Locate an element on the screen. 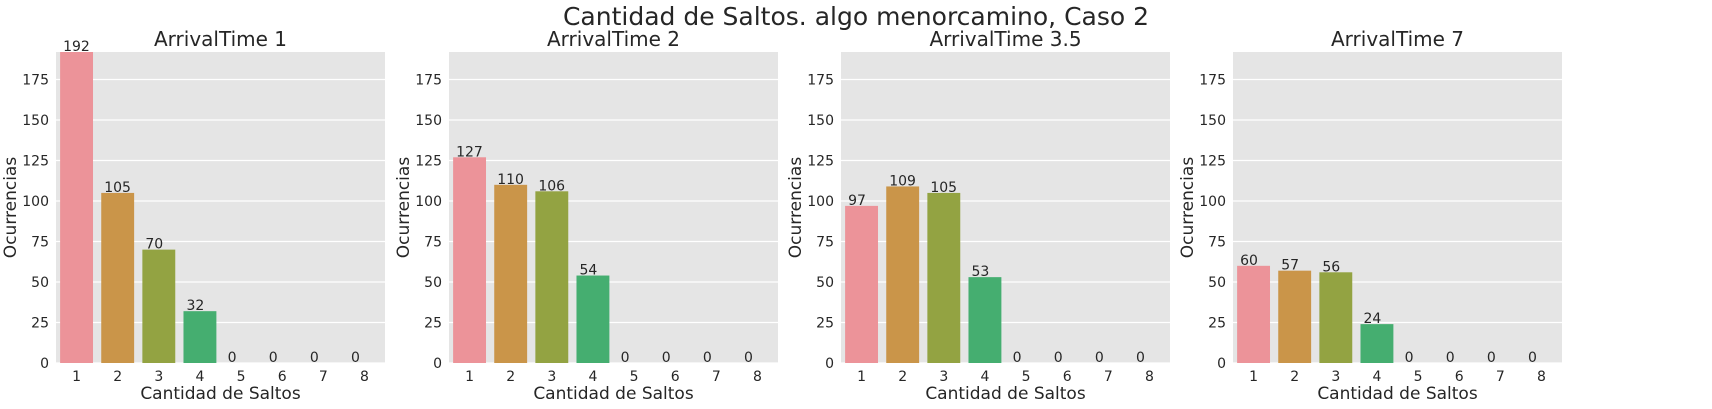 This screenshot has height=409, width=1712. panel-title: ArrivalTime 7 is located at coordinates (1397, 39).